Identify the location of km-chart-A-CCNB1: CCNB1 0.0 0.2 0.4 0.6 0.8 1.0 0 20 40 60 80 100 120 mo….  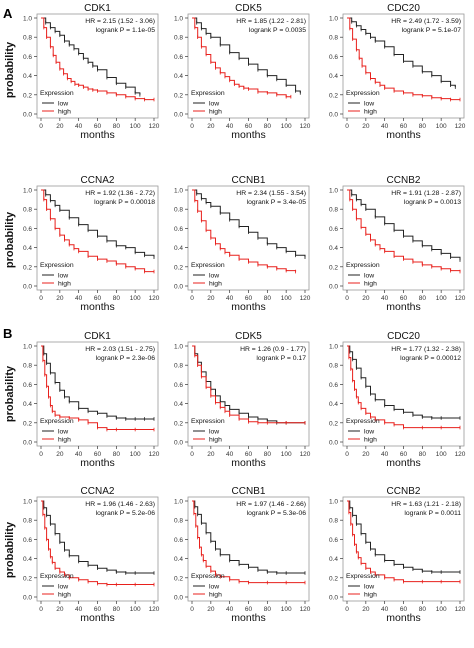
(242, 244).